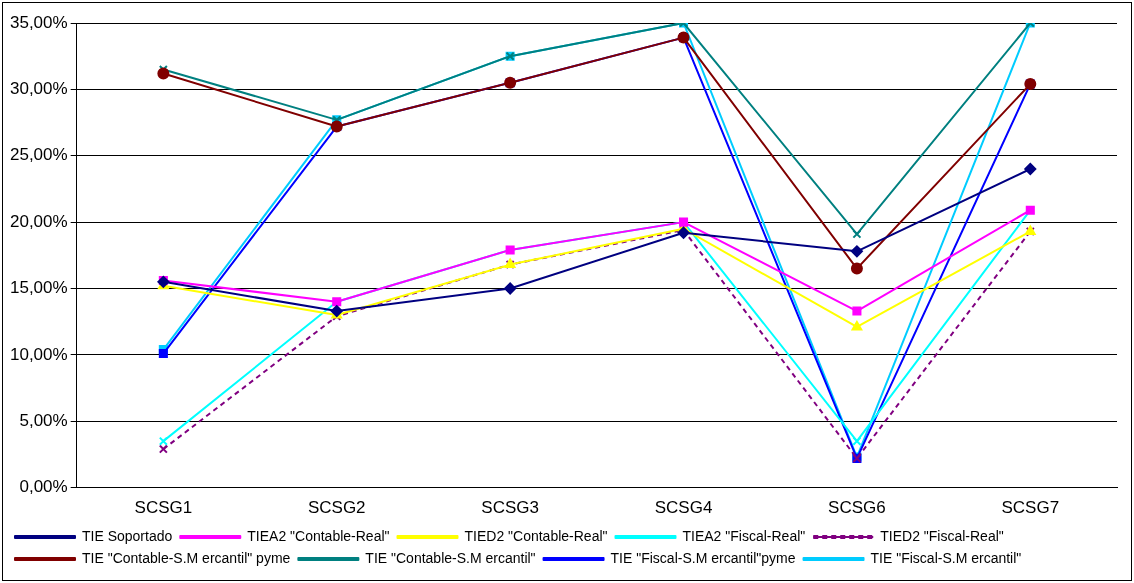 The height and width of the screenshot is (583, 1134). I want to click on legend-label: TIE "Contable-S.M ercantil" pyme, so click(186, 557).